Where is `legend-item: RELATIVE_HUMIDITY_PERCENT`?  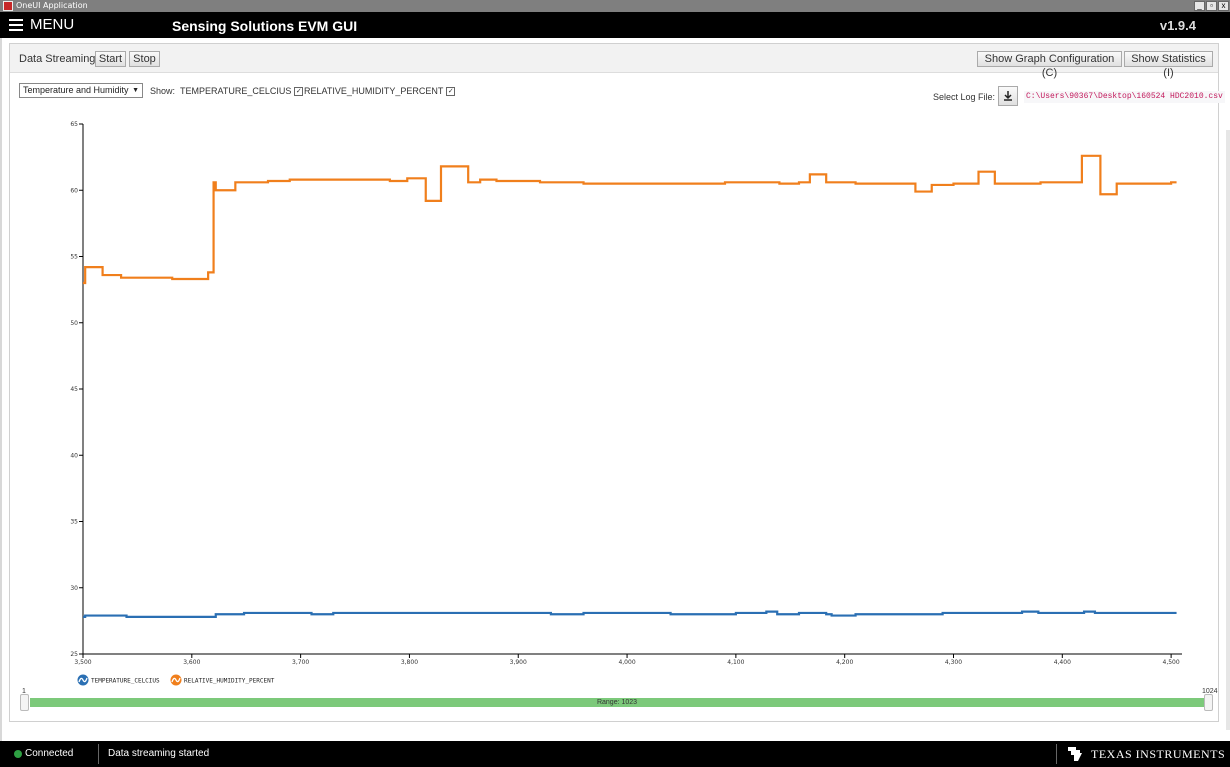 legend-item: RELATIVE_HUMIDITY_PERCENT is located at coordinates (222, 680).